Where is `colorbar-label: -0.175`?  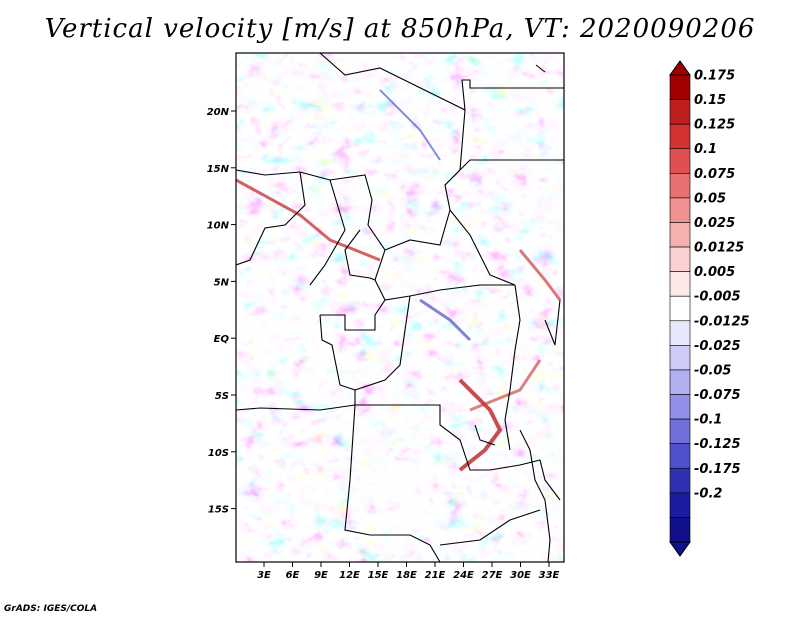
colorbar-label: -0.175 is located at coordinates (717, 469).